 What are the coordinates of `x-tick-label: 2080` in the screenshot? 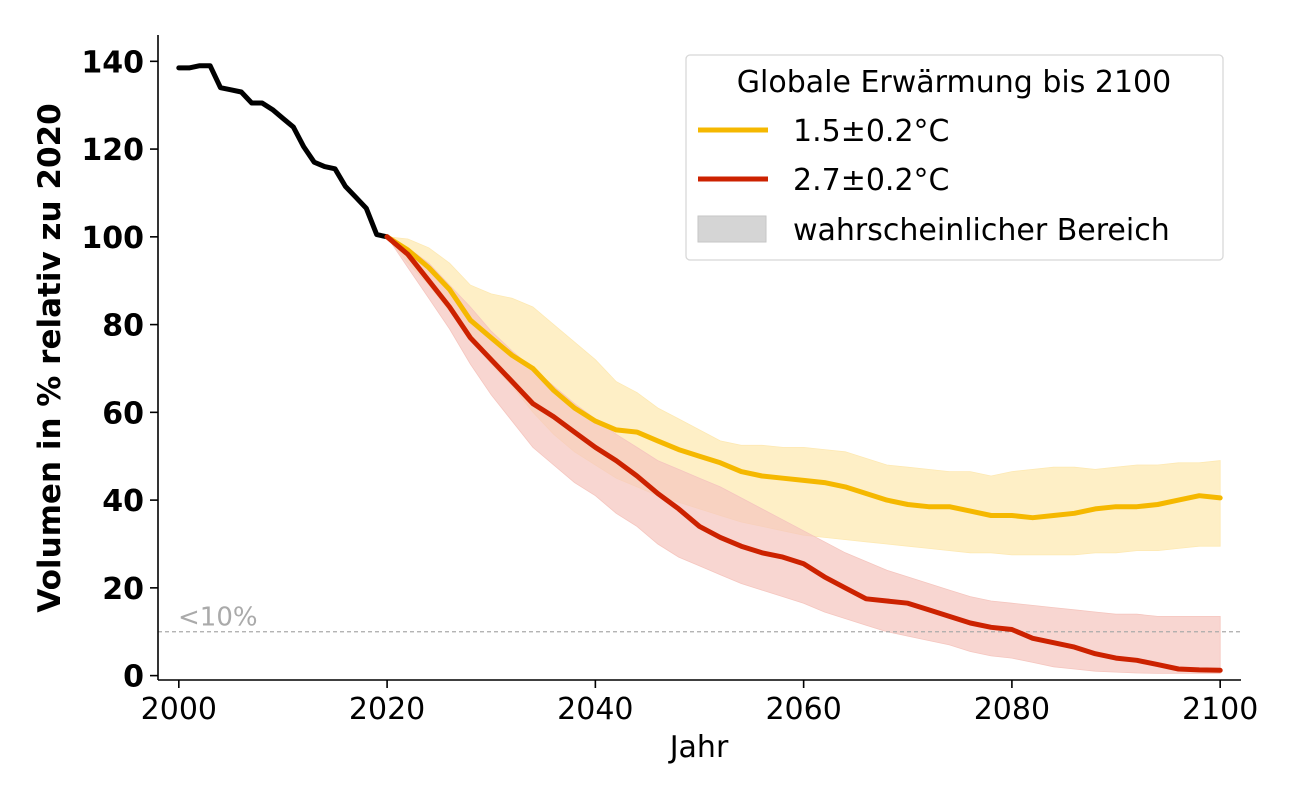 It's located at (1012, 709).